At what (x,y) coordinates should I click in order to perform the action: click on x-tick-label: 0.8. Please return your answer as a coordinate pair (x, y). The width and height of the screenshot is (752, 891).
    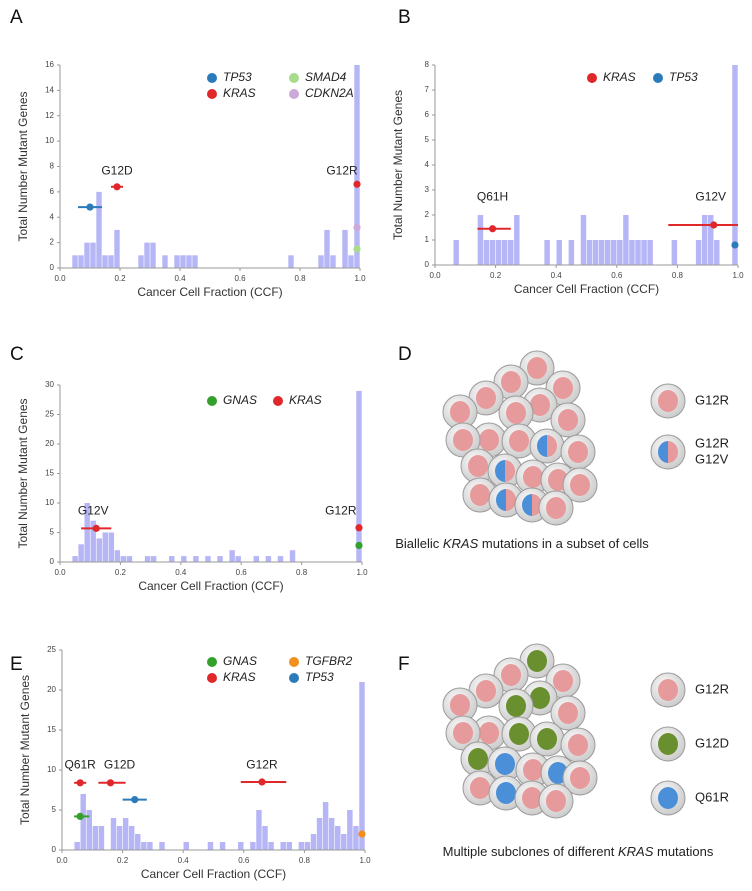
    Looking at the image, I should click on (305, 860).